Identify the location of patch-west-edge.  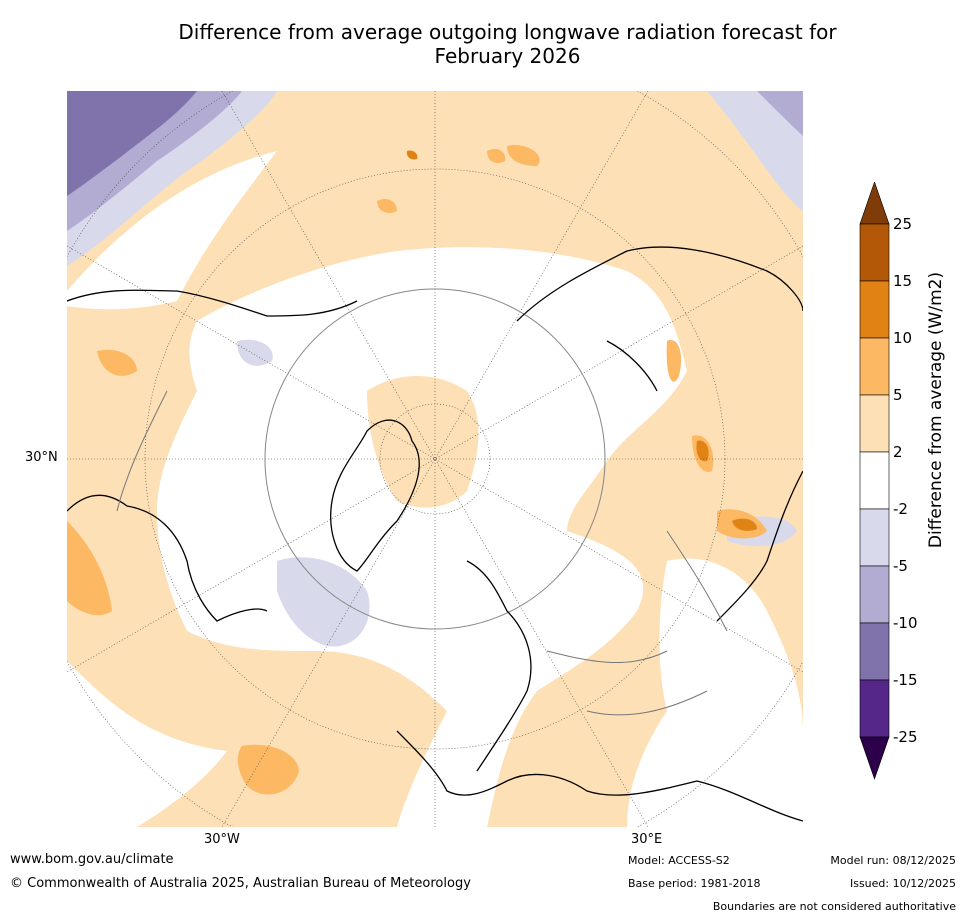
(89, 568).